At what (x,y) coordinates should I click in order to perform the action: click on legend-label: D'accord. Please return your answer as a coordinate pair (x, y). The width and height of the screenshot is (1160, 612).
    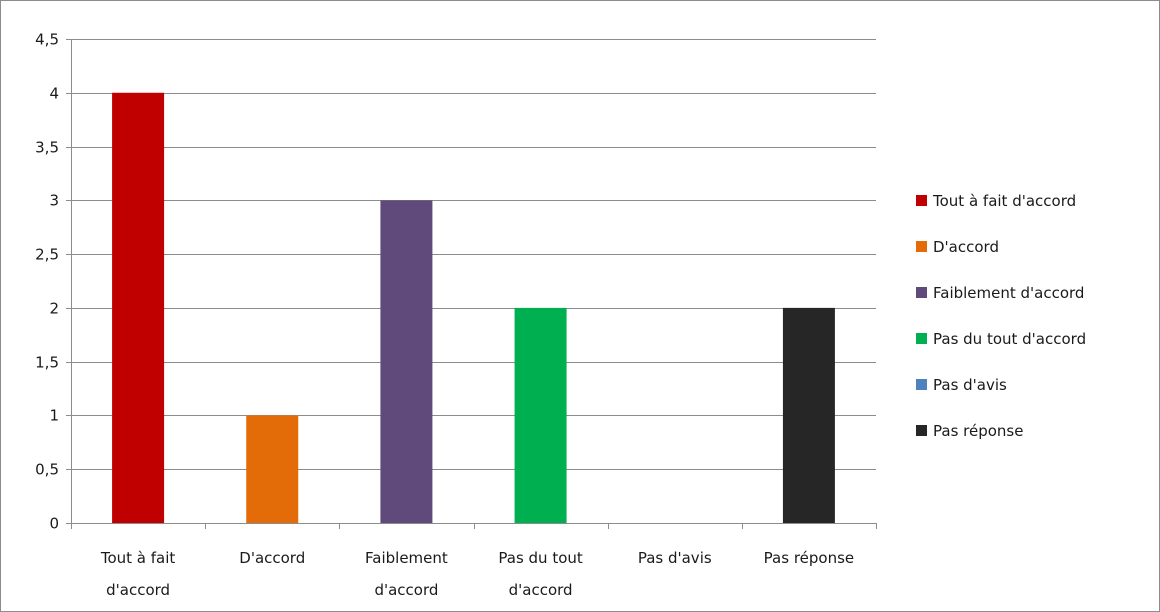
    Looking at the image, I should click on (966, 247).